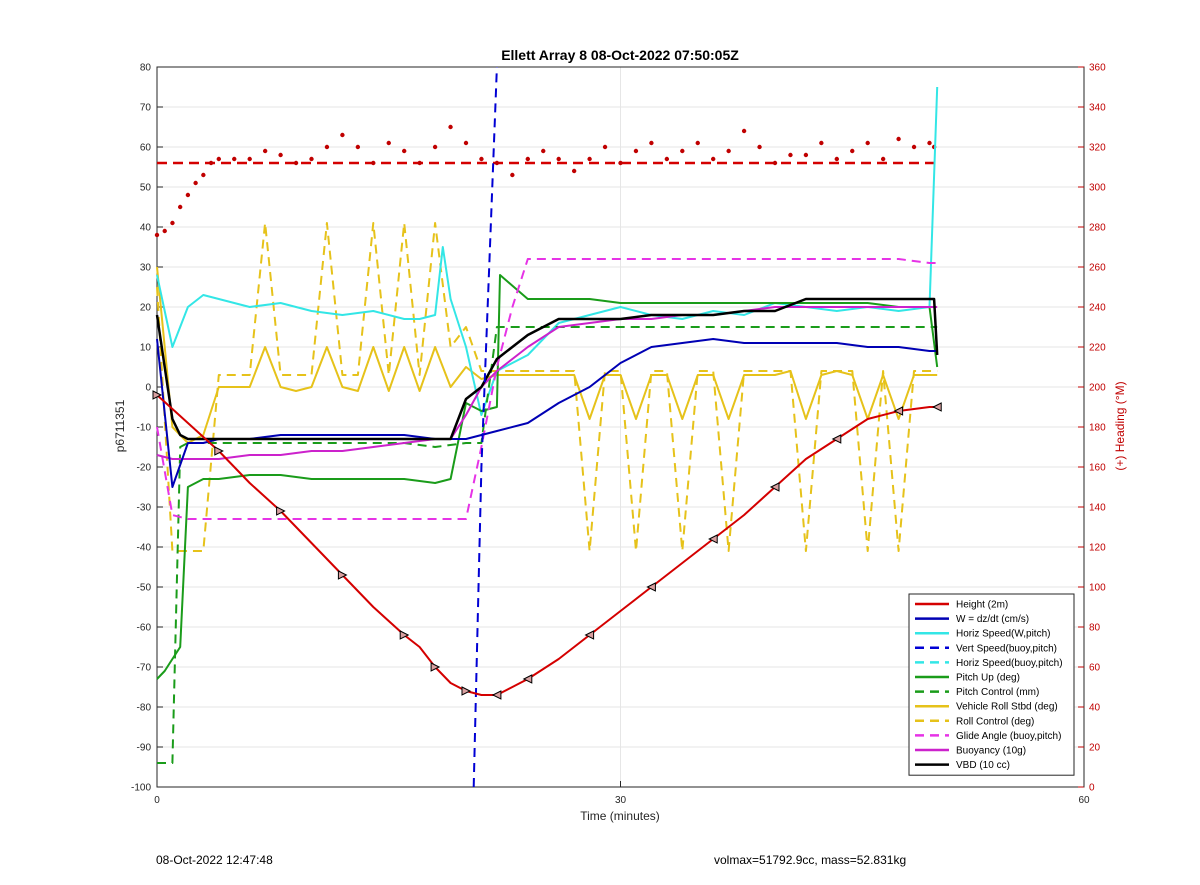 This screenshot has height=885, width=1200. What do you see at coordinates (144, 548) in the screenshot?
I see `tick-label-y: -40` at bounding box center [144, 548].